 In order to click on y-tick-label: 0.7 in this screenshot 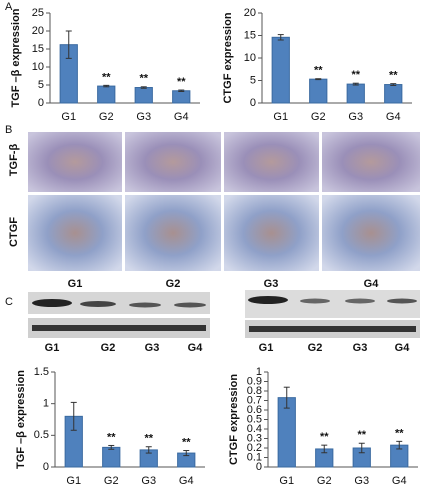, I will do `click(254, 400)`.